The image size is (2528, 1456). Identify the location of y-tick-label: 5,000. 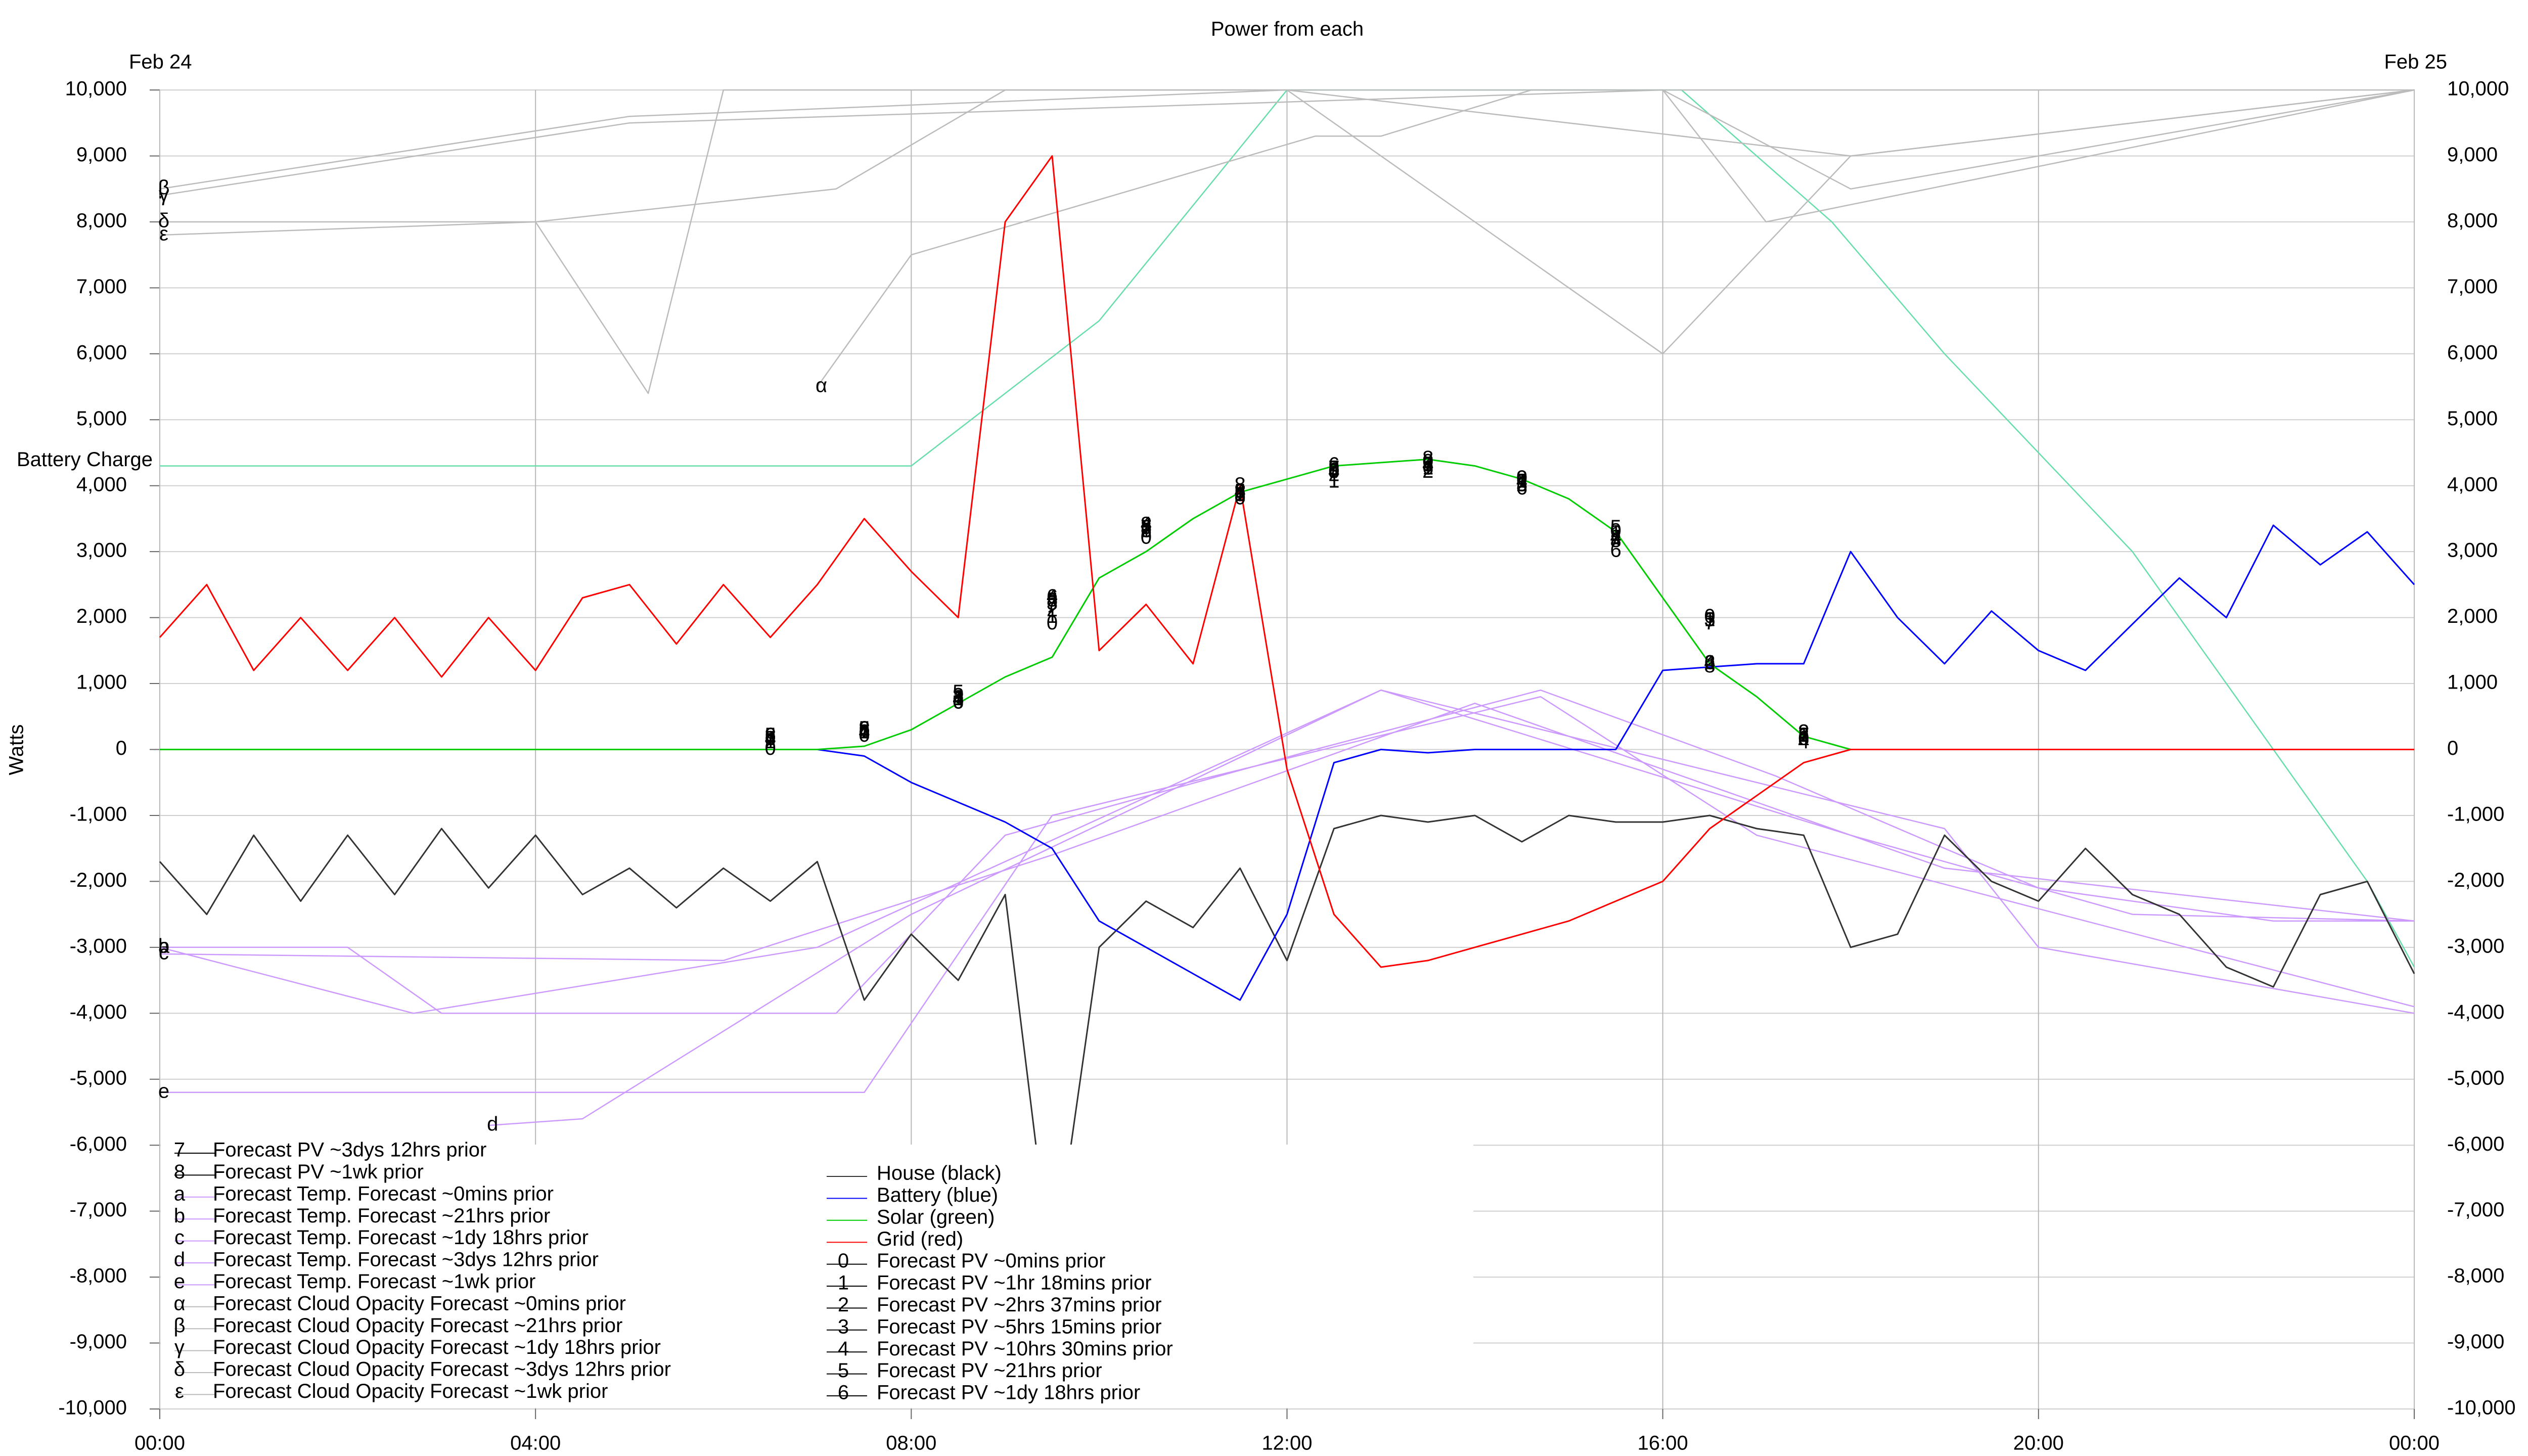
(102, 418).